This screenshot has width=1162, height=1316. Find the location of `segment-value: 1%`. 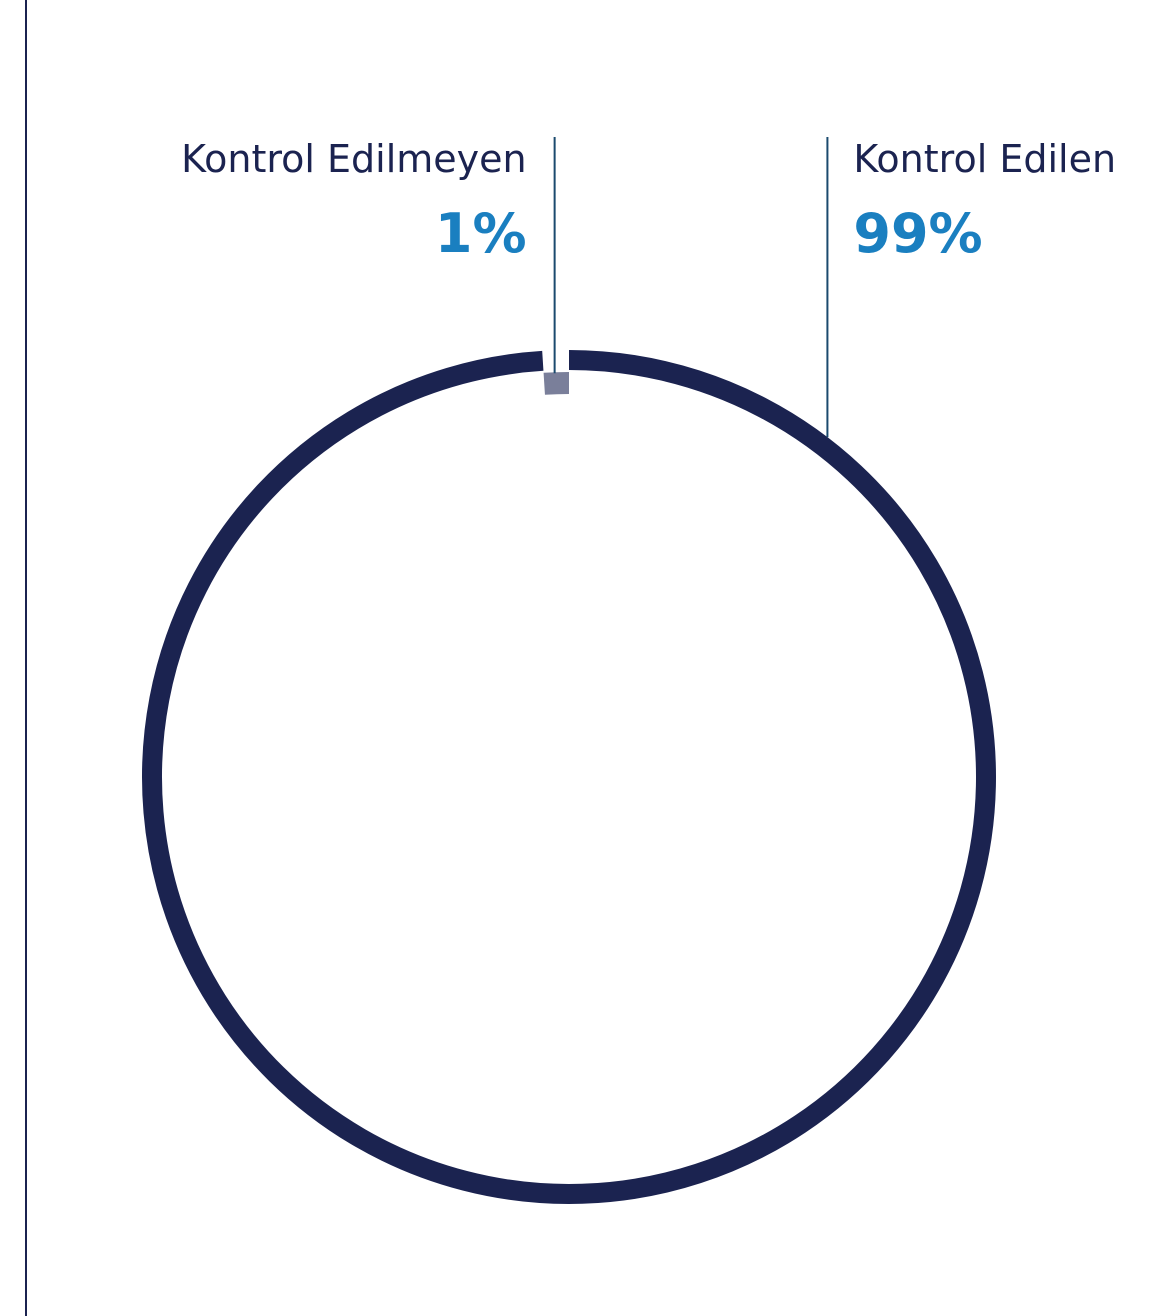

segment-value: 1% is located at coordinates (481, 233).